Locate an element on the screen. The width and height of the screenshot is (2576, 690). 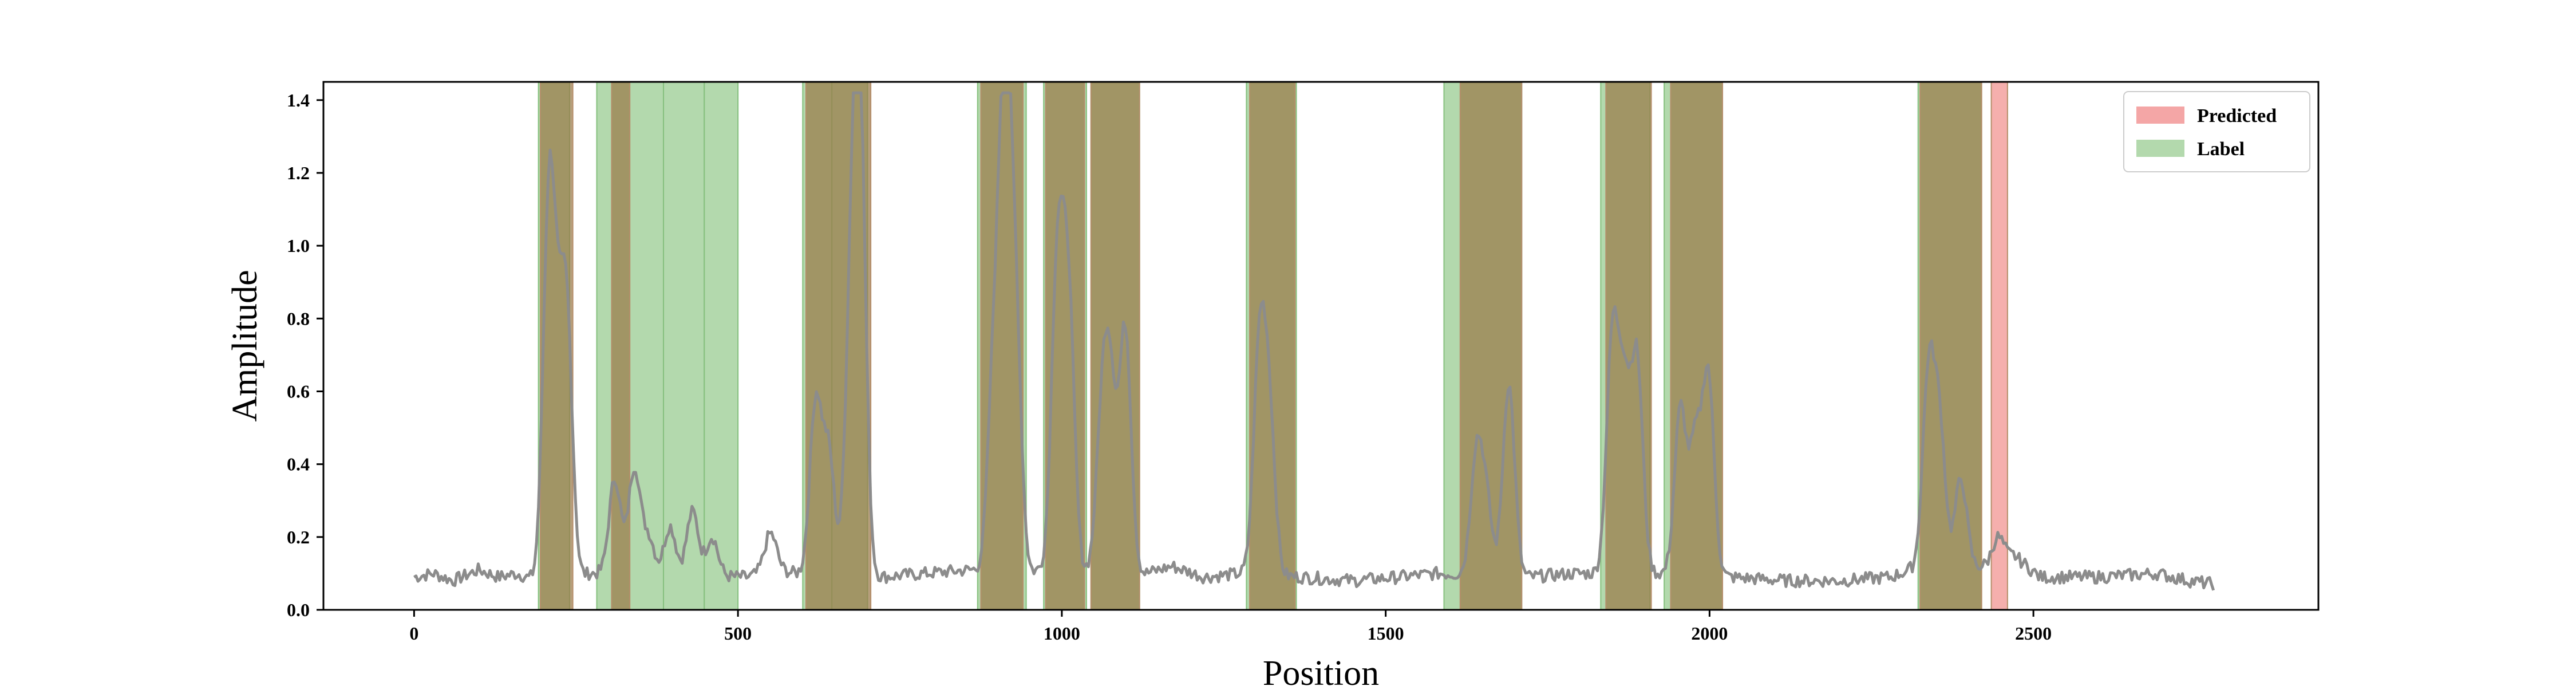
y-axis-title: Amplitude is located at coordinates (245, 345).